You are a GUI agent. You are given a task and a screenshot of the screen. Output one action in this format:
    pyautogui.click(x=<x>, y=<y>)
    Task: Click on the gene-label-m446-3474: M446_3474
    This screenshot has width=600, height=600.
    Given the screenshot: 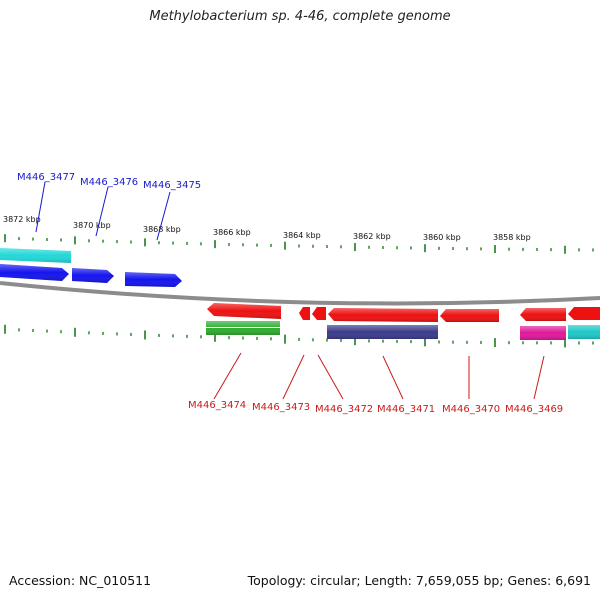 What is the action you would take?
    pyautogui.click(x=217, y=405)
    